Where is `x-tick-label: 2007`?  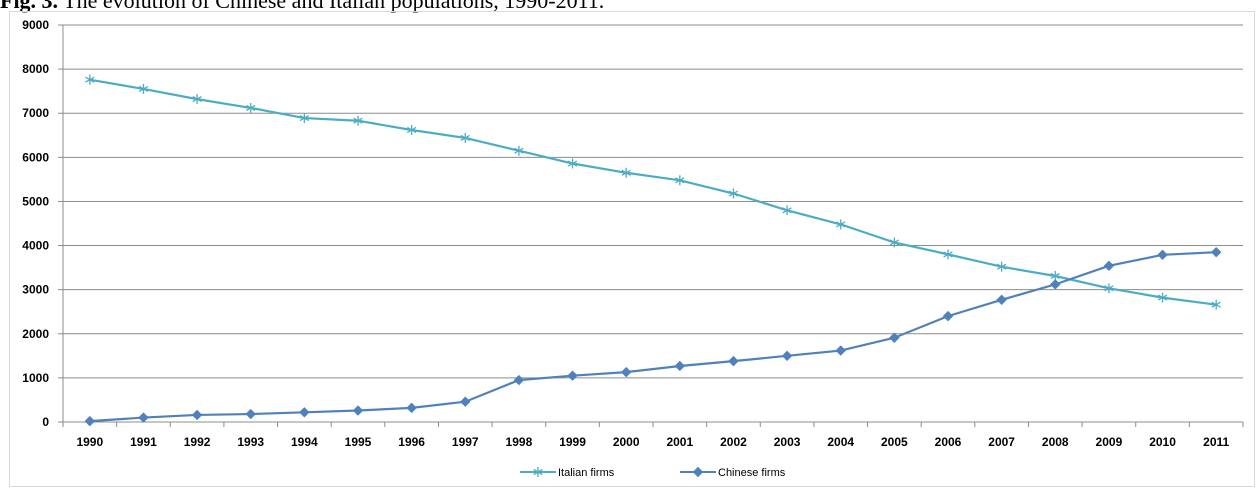 x-tick-label: 2007 is located at coordinates (1001, 442).